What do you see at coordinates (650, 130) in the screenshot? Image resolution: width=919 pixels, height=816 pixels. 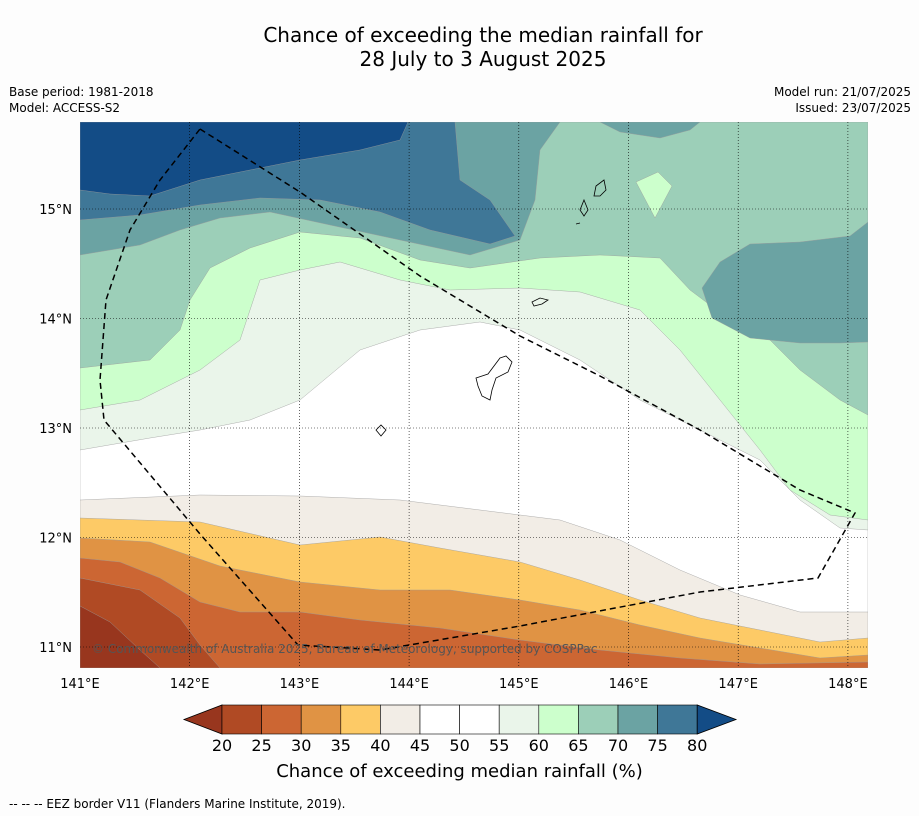 I see `band-70-75-north` at bounding box center [650, 130].